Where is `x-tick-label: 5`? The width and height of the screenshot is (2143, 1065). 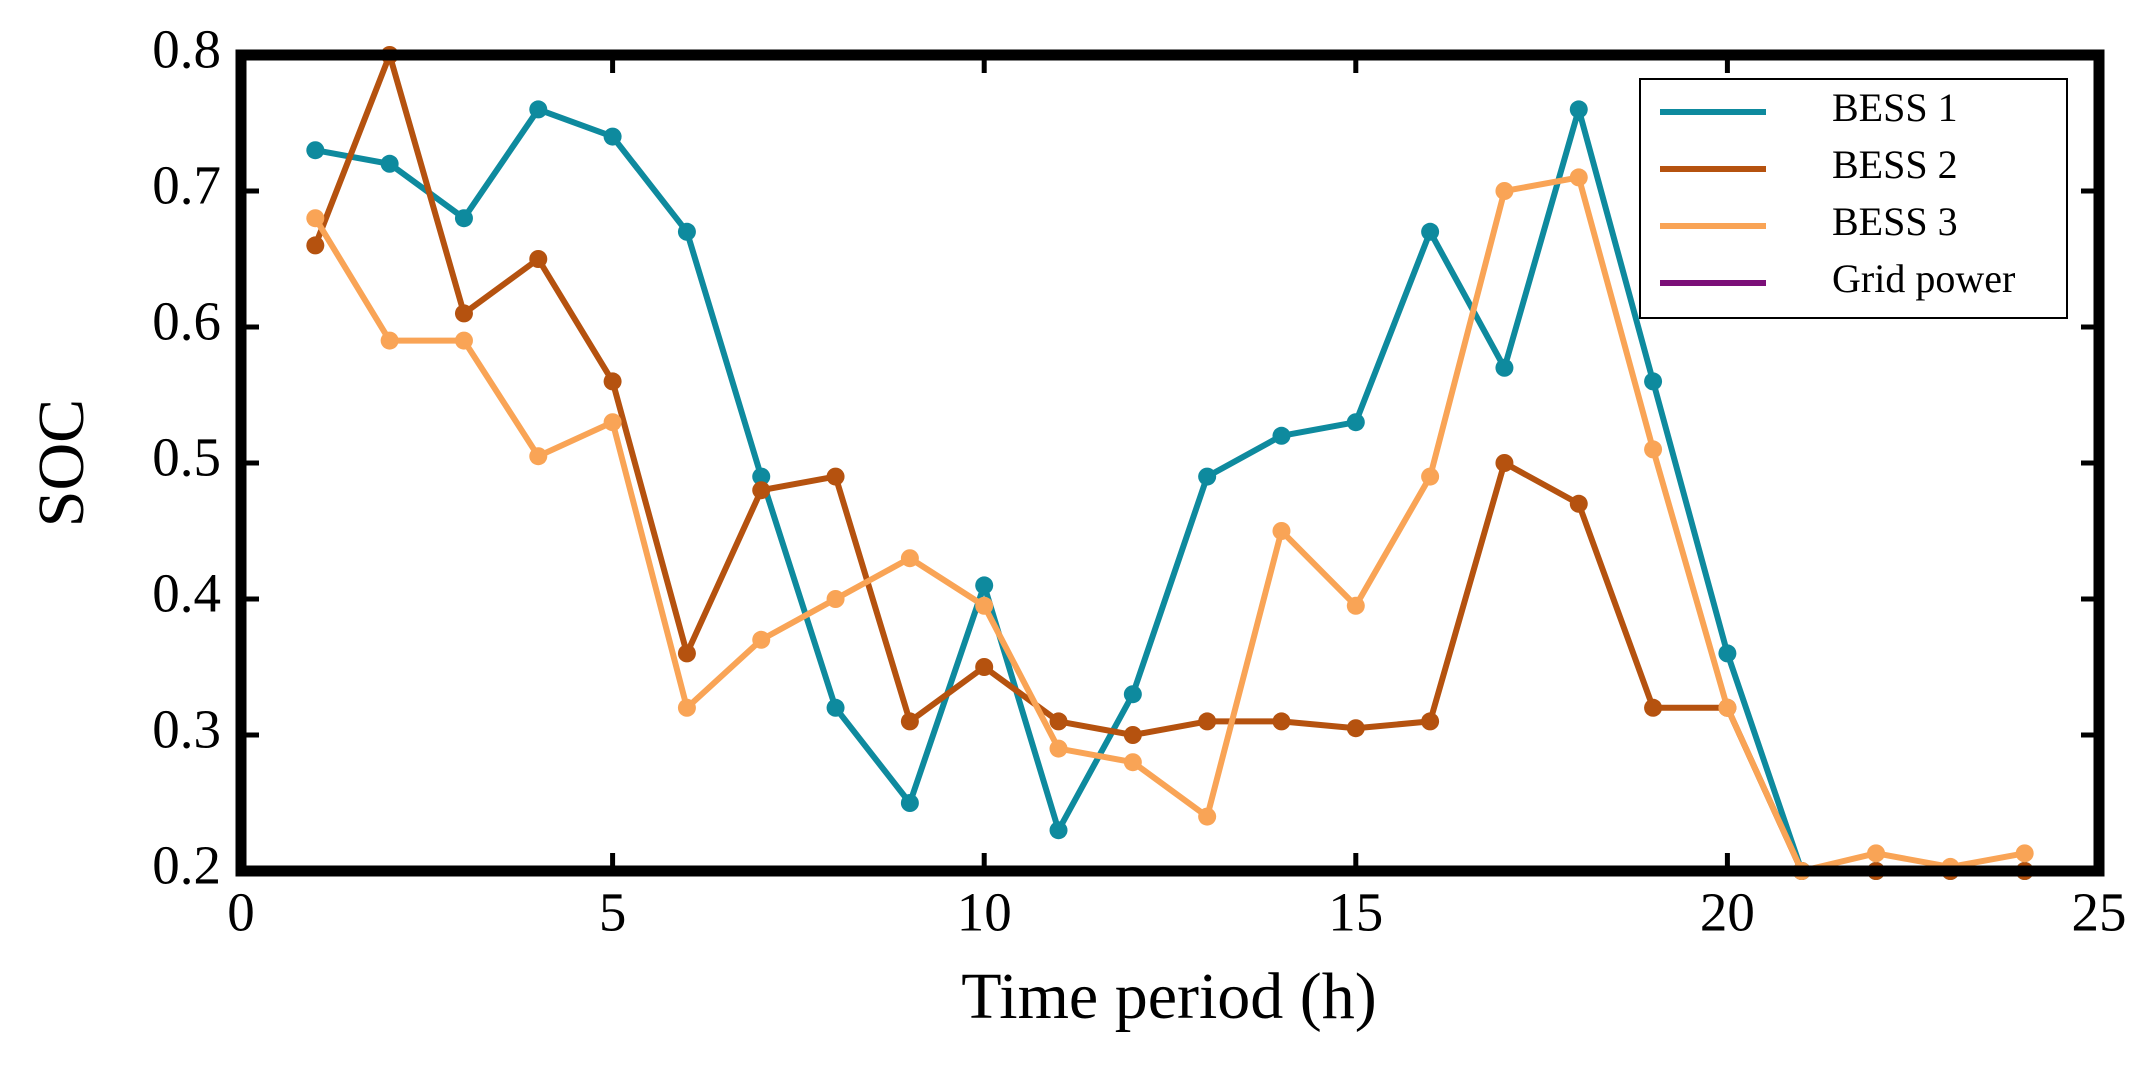
x-tick-label: 5 is located at coordinates (613, 912).